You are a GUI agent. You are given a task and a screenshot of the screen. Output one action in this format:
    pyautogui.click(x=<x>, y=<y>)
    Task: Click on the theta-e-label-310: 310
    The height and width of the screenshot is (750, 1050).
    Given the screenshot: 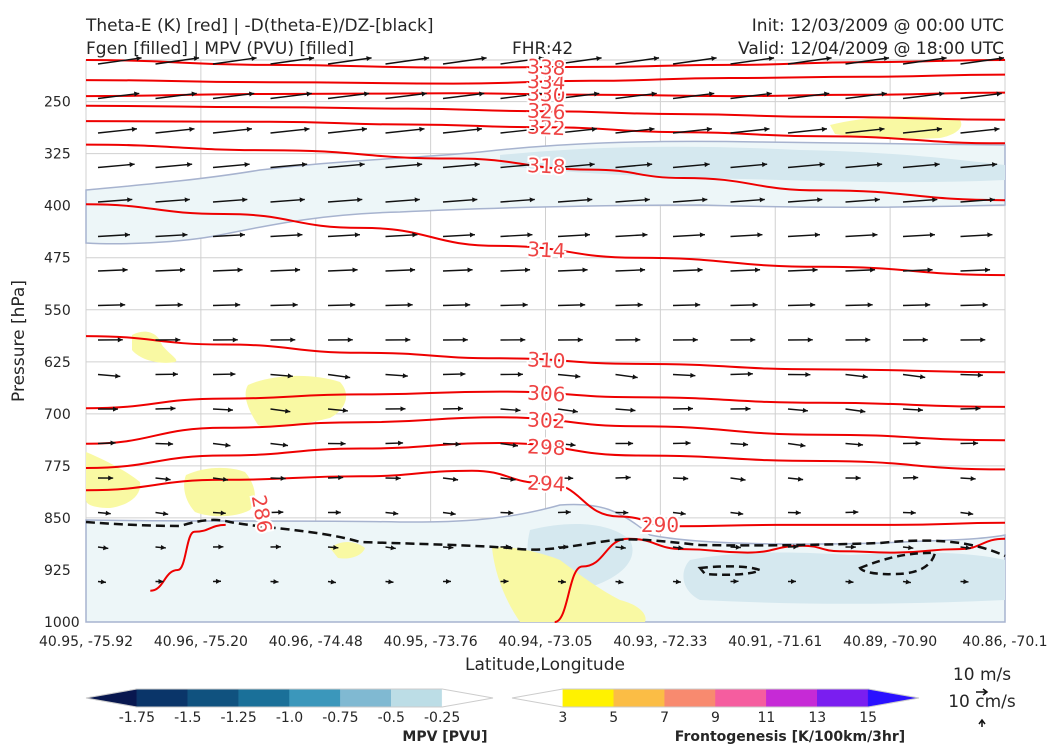 What is the action you would take?
    pyautogui.click(x=546, y=360)
    